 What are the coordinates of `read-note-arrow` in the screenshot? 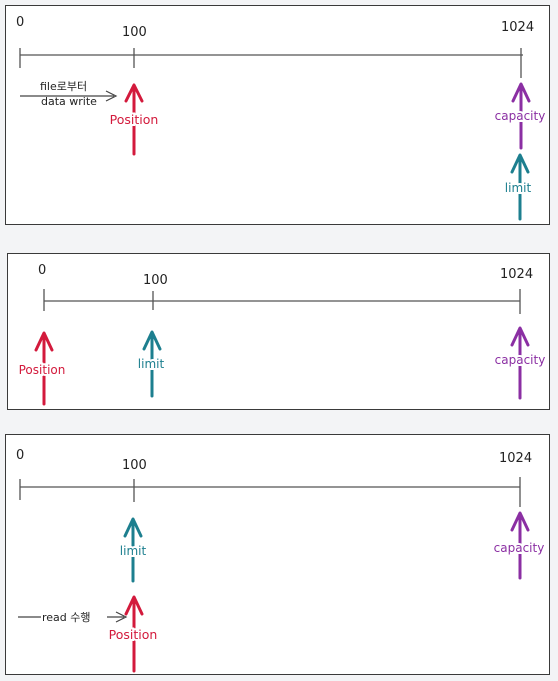 It's located at (73, 617).